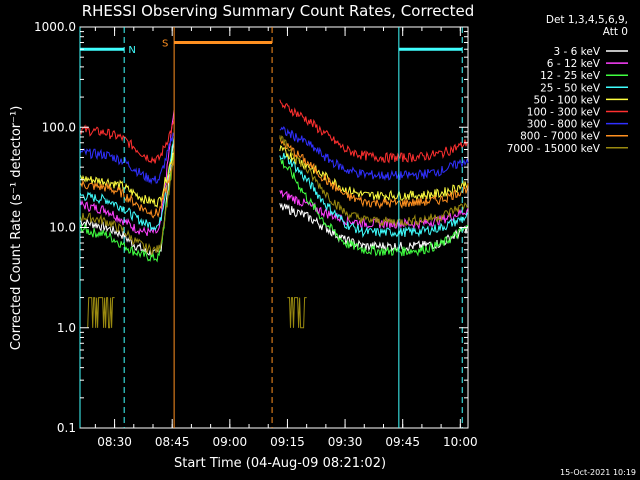 The height and width of the screenshot is (480, 640). What do you see at coordinates (374, 153) in the screenshot?
I see `series-line-300-800-kev-post` at bounding box center [374, 153].